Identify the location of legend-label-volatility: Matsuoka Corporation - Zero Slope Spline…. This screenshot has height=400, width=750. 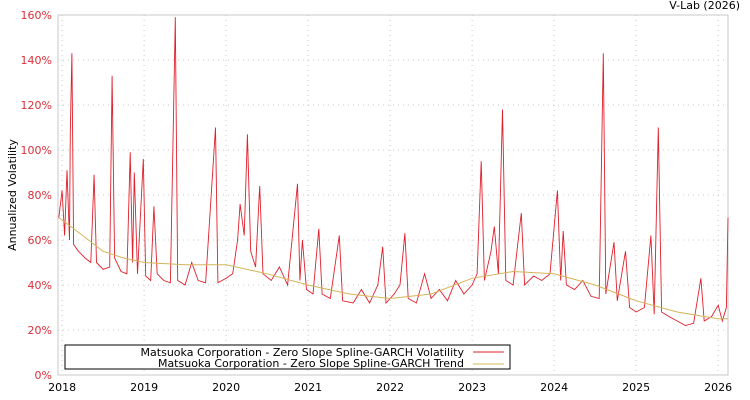
(303, 352).